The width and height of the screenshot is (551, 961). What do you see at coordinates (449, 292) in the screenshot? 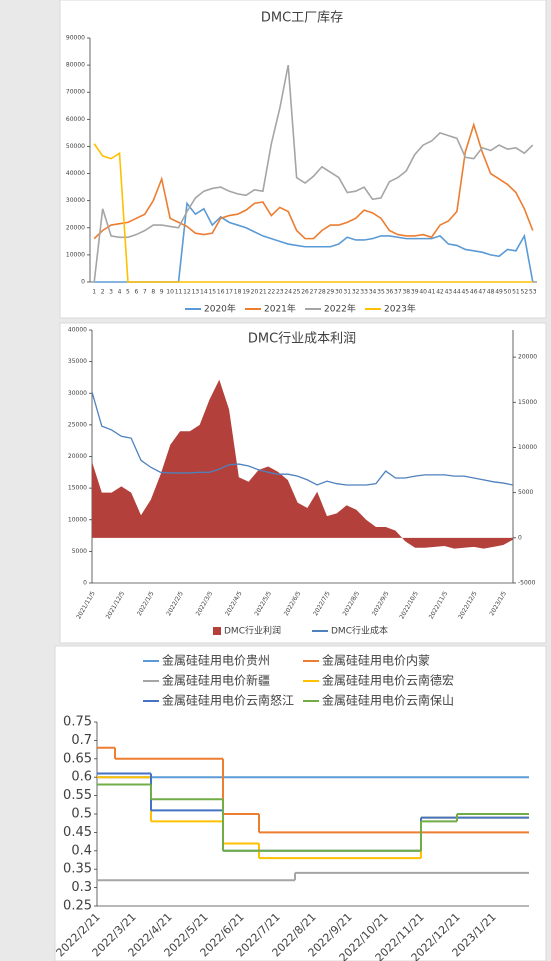
I see `x-tick-label: 43` at bounding box center [449, 292].